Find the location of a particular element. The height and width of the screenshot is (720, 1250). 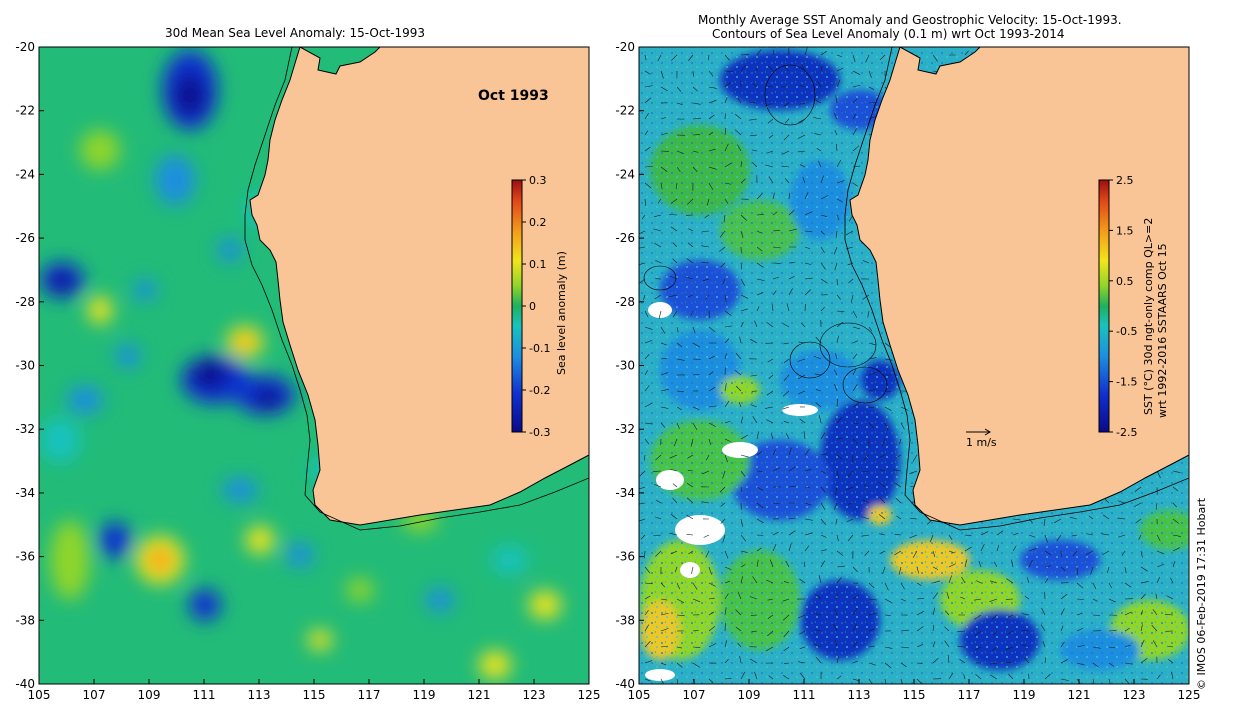

lat-tick-label: -30 is located at coordinates (625, 366).